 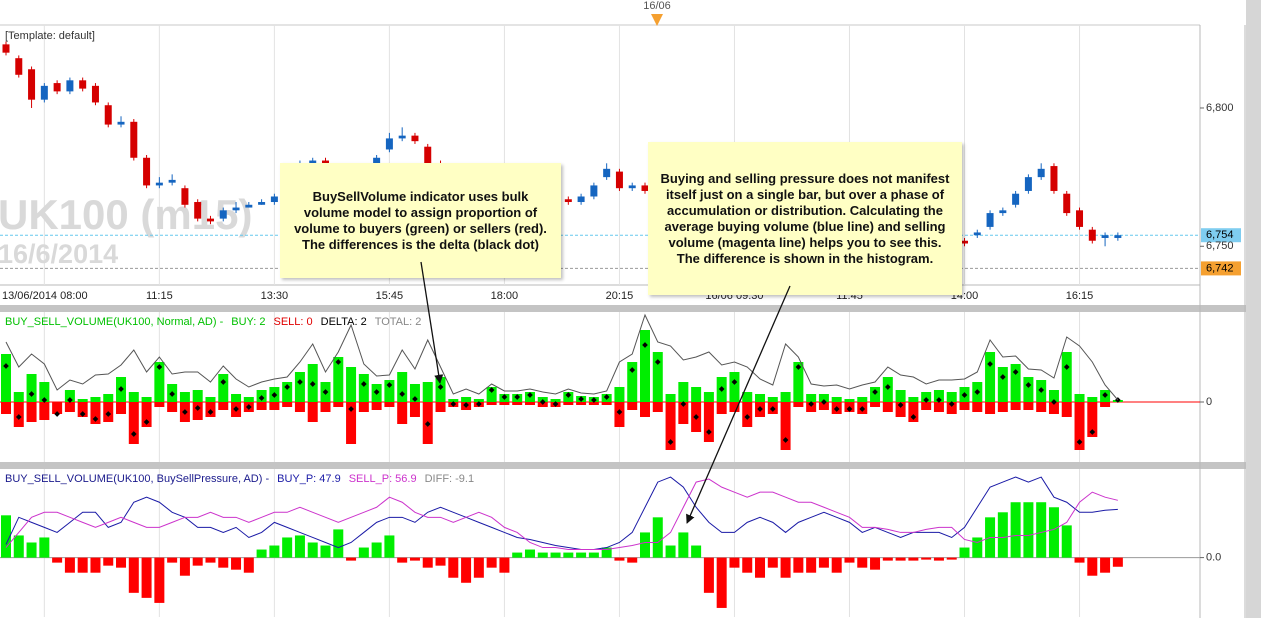 What do you see at coordinates (1220, 246) in the screenshot?
I see `y-tick-label: 6,750` at bounding box center [1220, 246].